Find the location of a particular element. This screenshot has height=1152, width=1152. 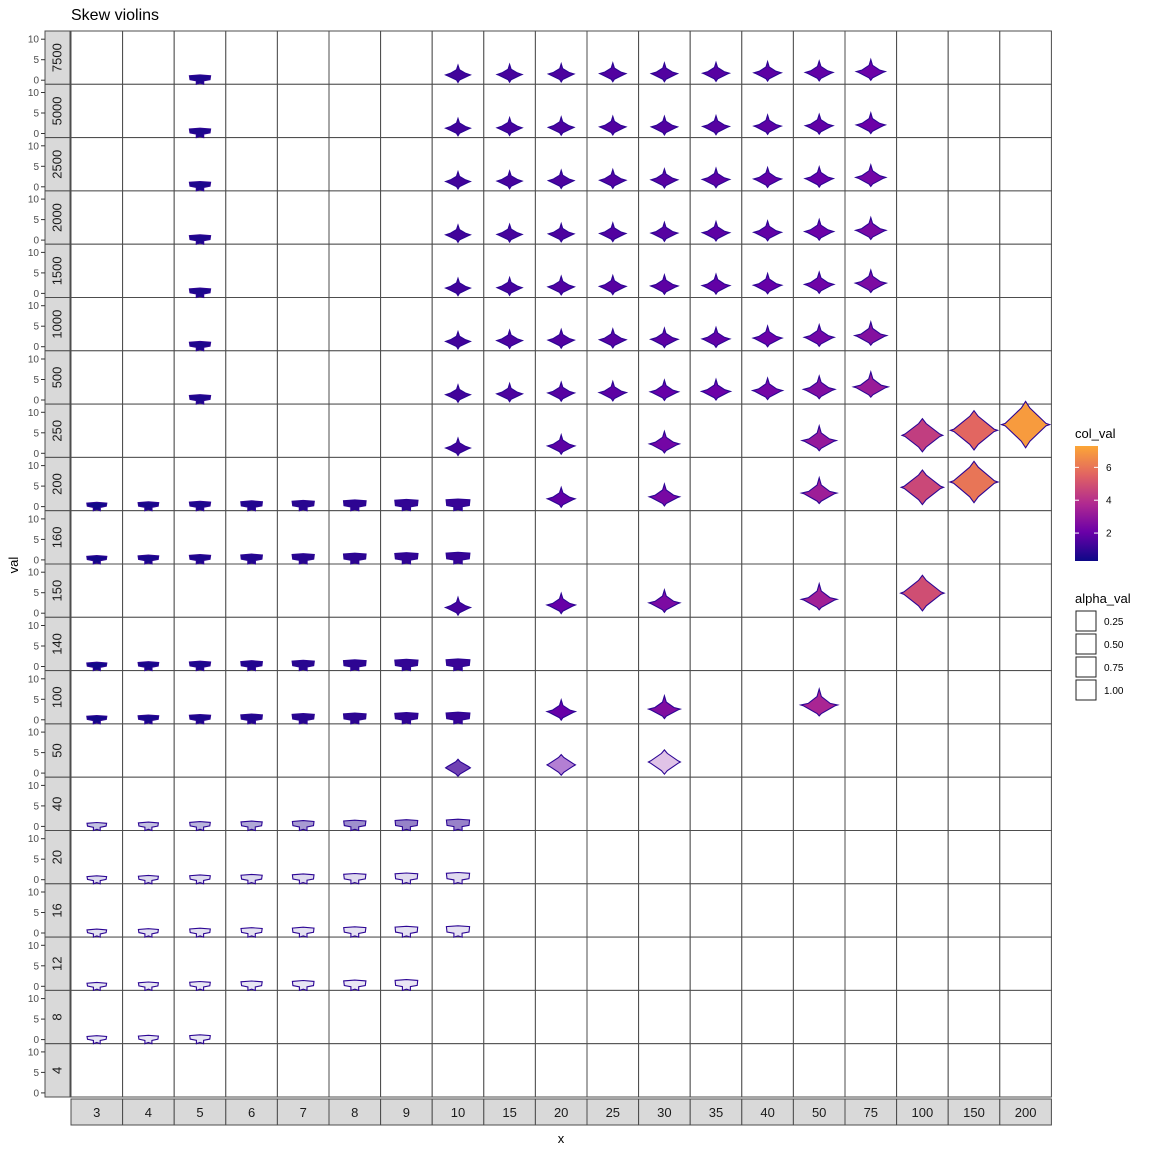

col-strip-label: 40 is located at coordinates (767, 1112).